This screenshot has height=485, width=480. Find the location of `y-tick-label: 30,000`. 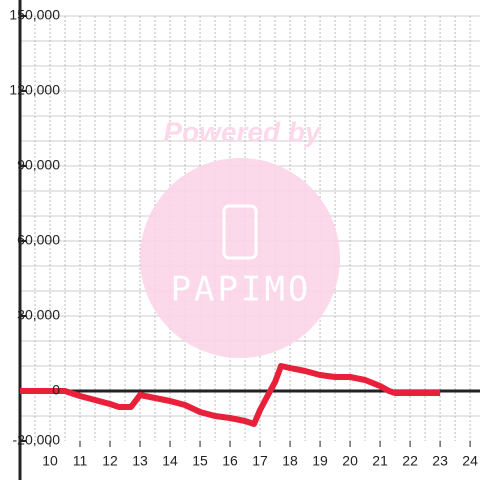

y-tick-label: 30,000 is located at coordinates (38, 315).